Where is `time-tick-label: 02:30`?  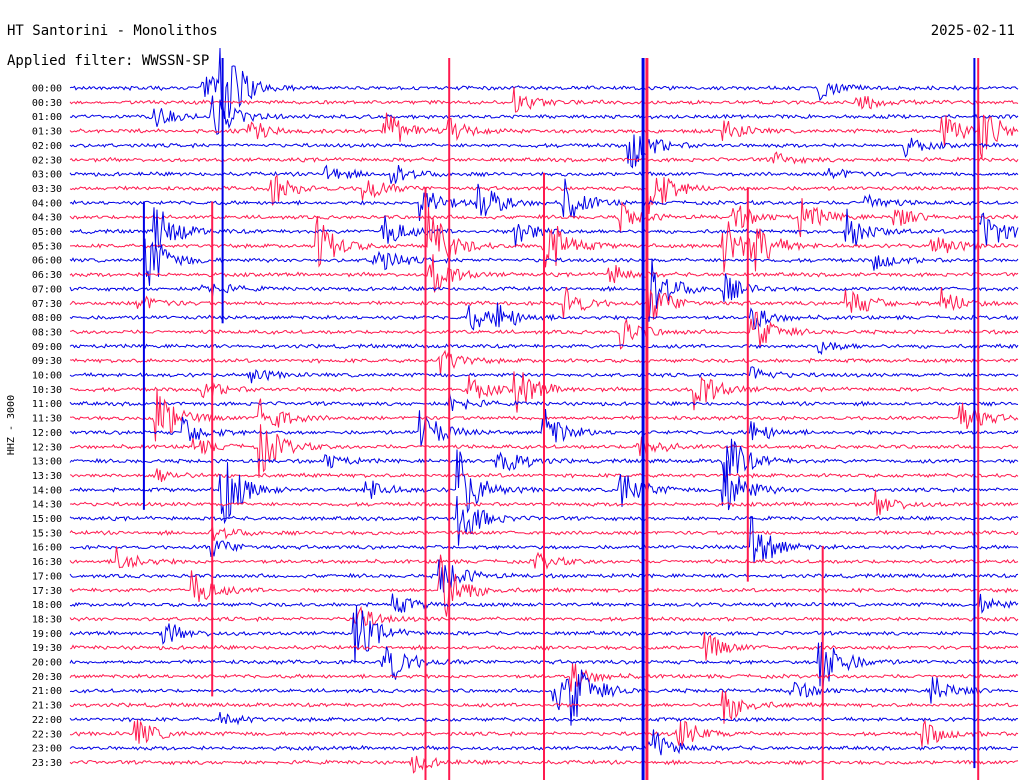 time-tick-label: 02:30 is located at coordinates (47, 160).